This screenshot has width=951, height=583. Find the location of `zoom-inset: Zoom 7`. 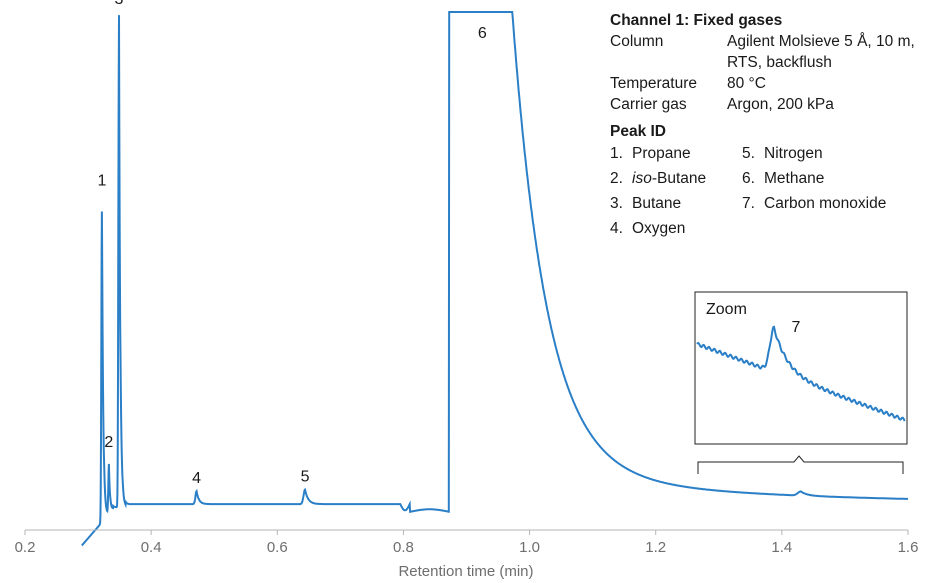

zoom-inset: Zoom 7 is located at coordinates (801, 382).